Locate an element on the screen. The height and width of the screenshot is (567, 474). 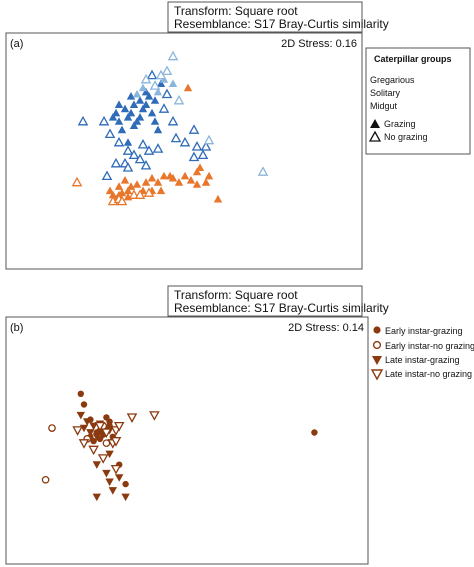
panel-b-label: (b) is located at coordinates (16, 328).